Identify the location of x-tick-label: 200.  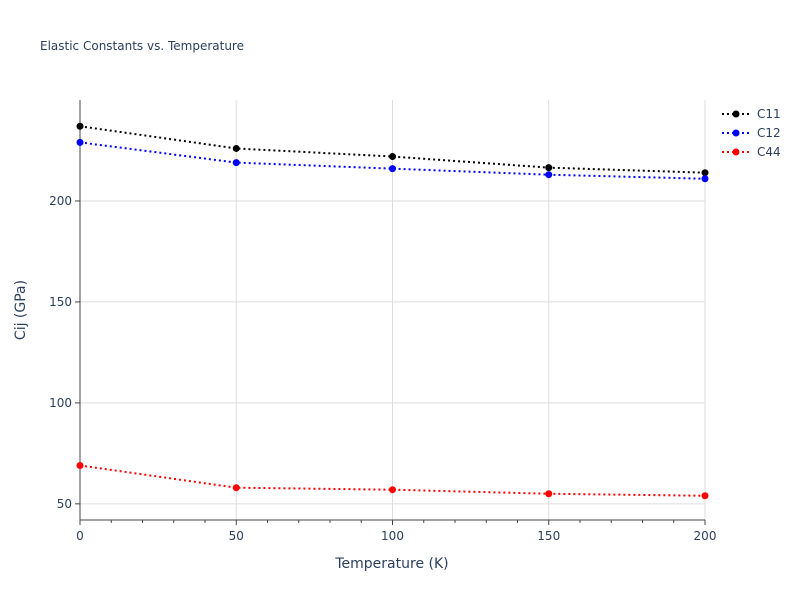
(705, 536).